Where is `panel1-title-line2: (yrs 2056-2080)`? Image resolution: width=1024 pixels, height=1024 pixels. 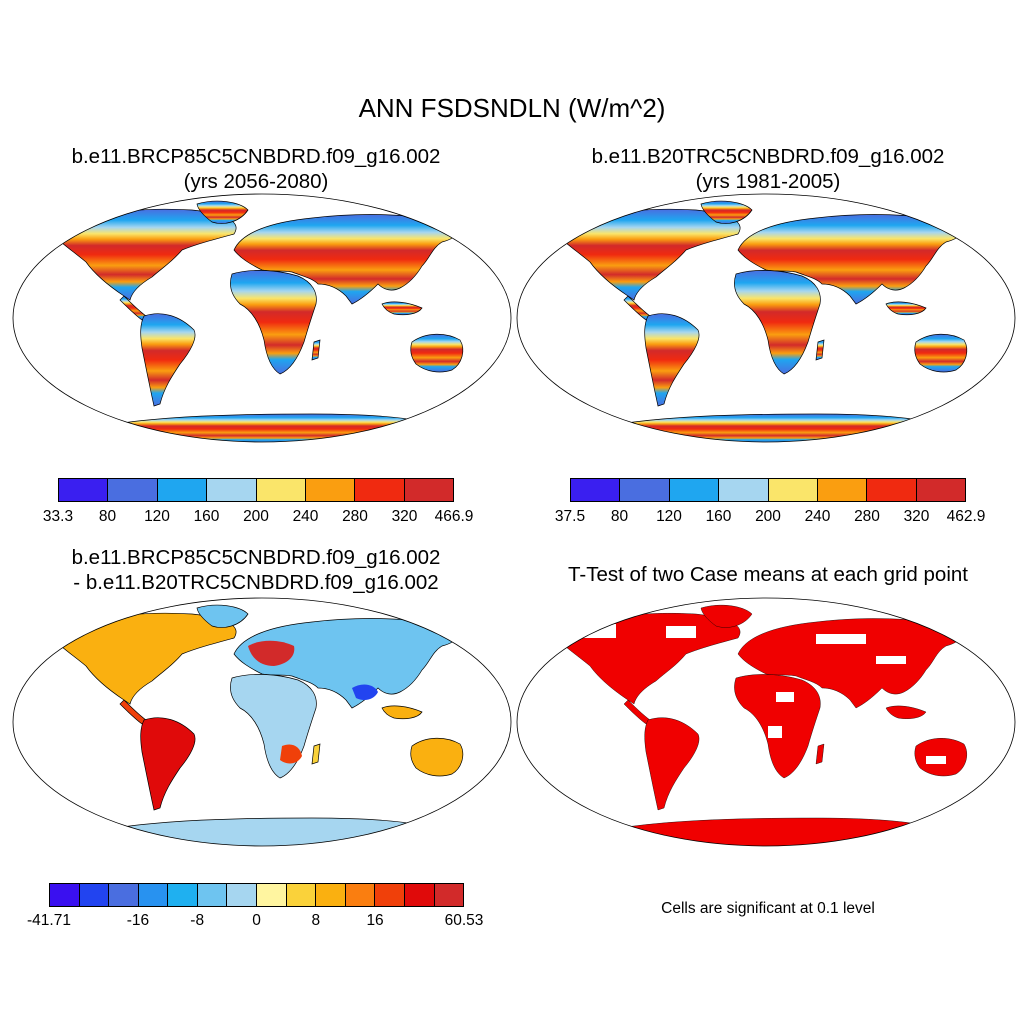
panel1-title-line2: (yrs 2056-2080) is located at coordinates (256, 181).